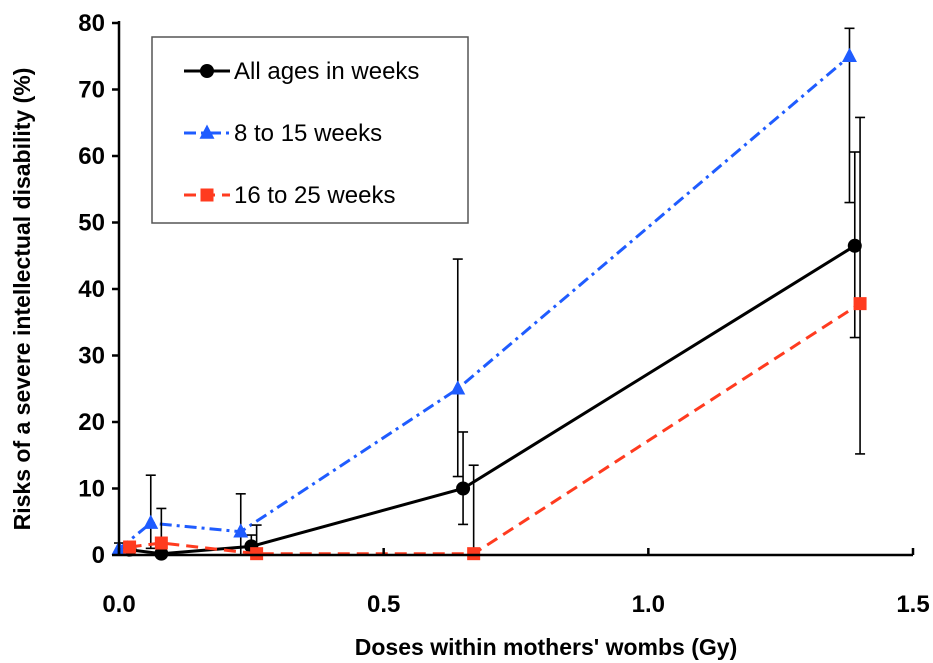 This screenshot has width=933, height=663. Describe the element at coordinates (118, 604) in the screenshot. I see `x-tick-label: 0.0` at that location.